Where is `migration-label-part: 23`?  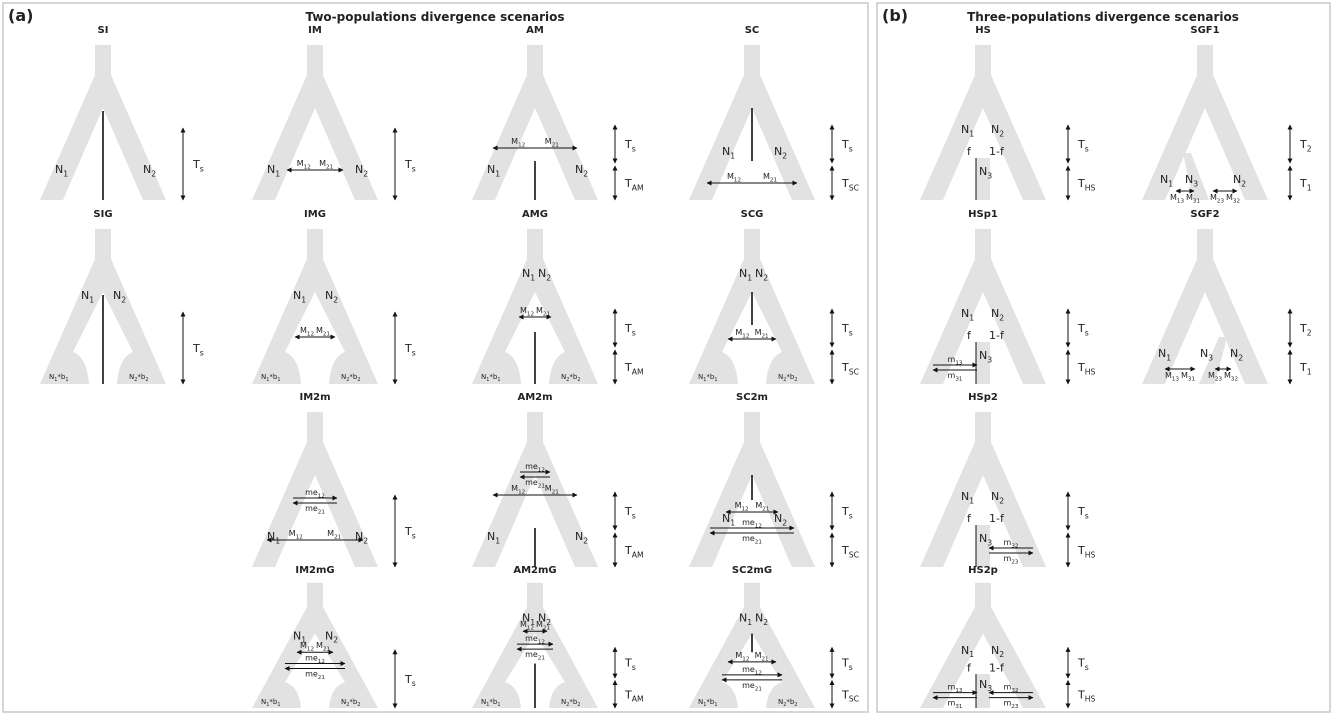
migration-label-part: 23 is located at coordinates (1015, 562).